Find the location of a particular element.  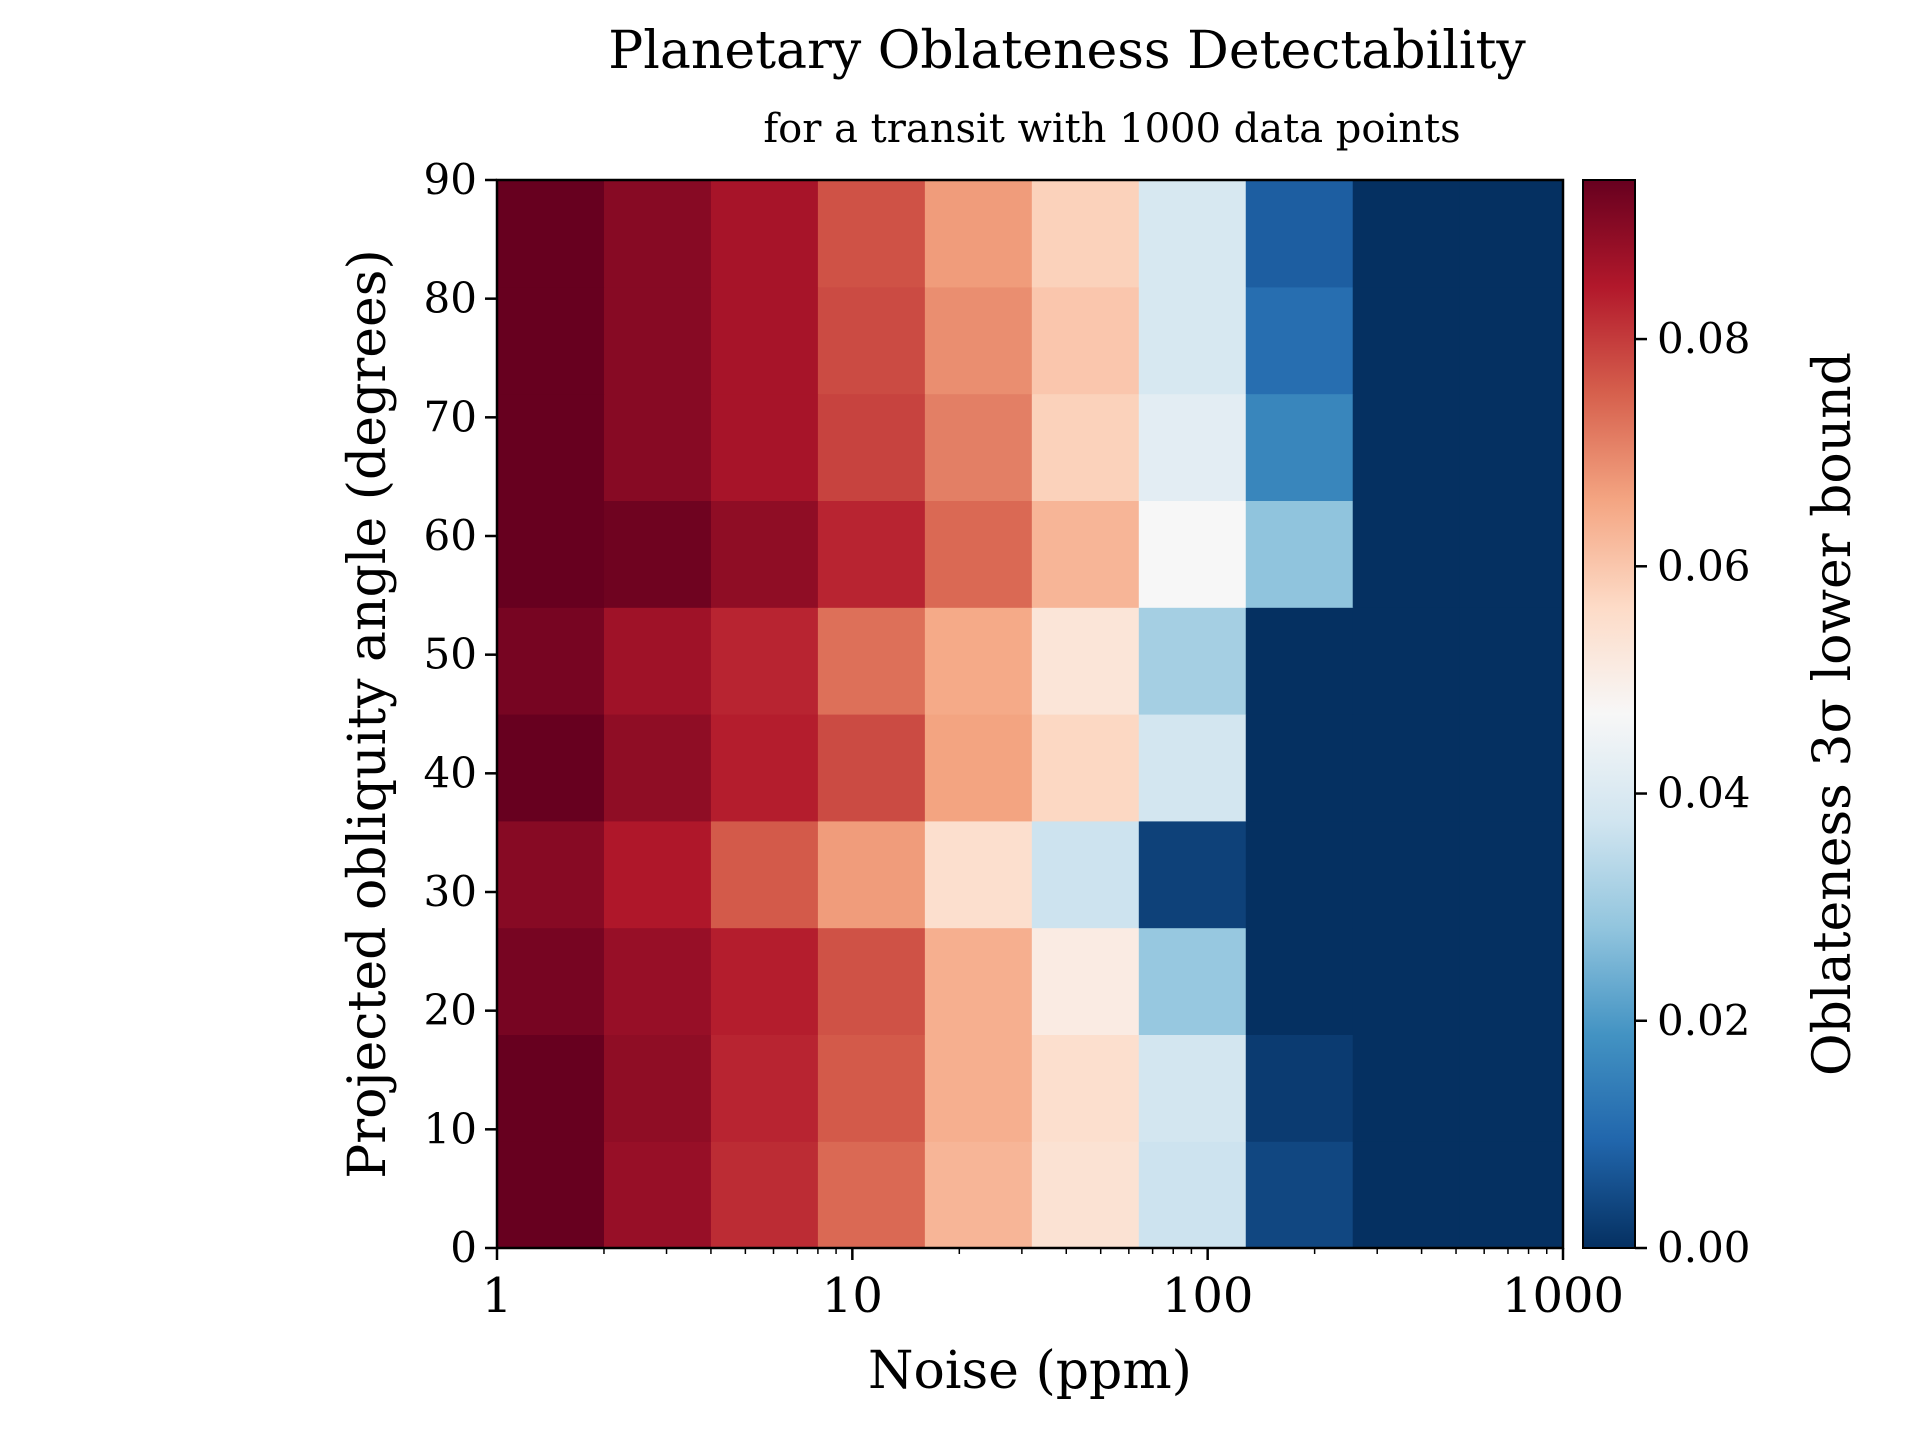

x-tick-label: 10 is located at coordinates (852, 1296).